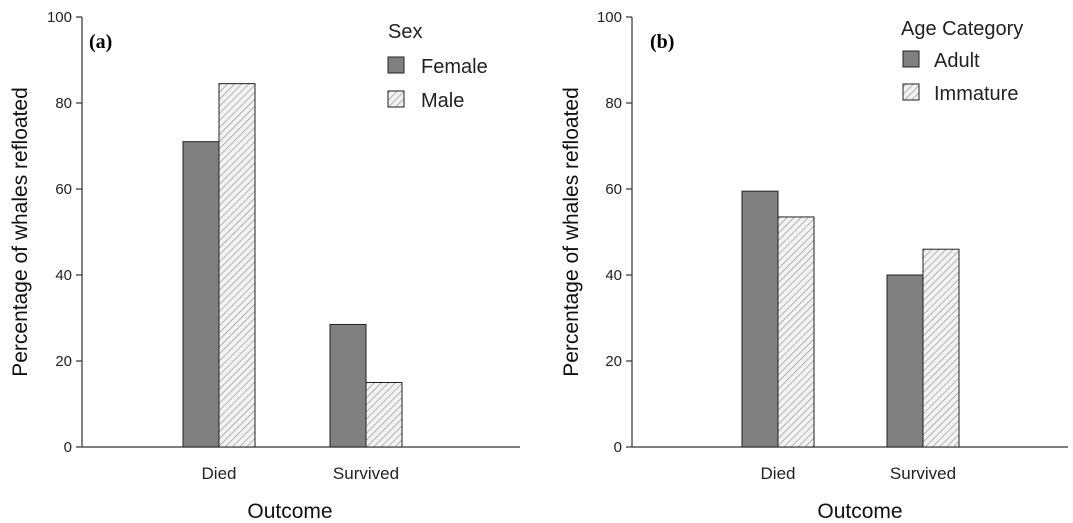 The width and height of the screenshot is (1073, 523). I want to click on bar-adult-died, so click(760, 319).